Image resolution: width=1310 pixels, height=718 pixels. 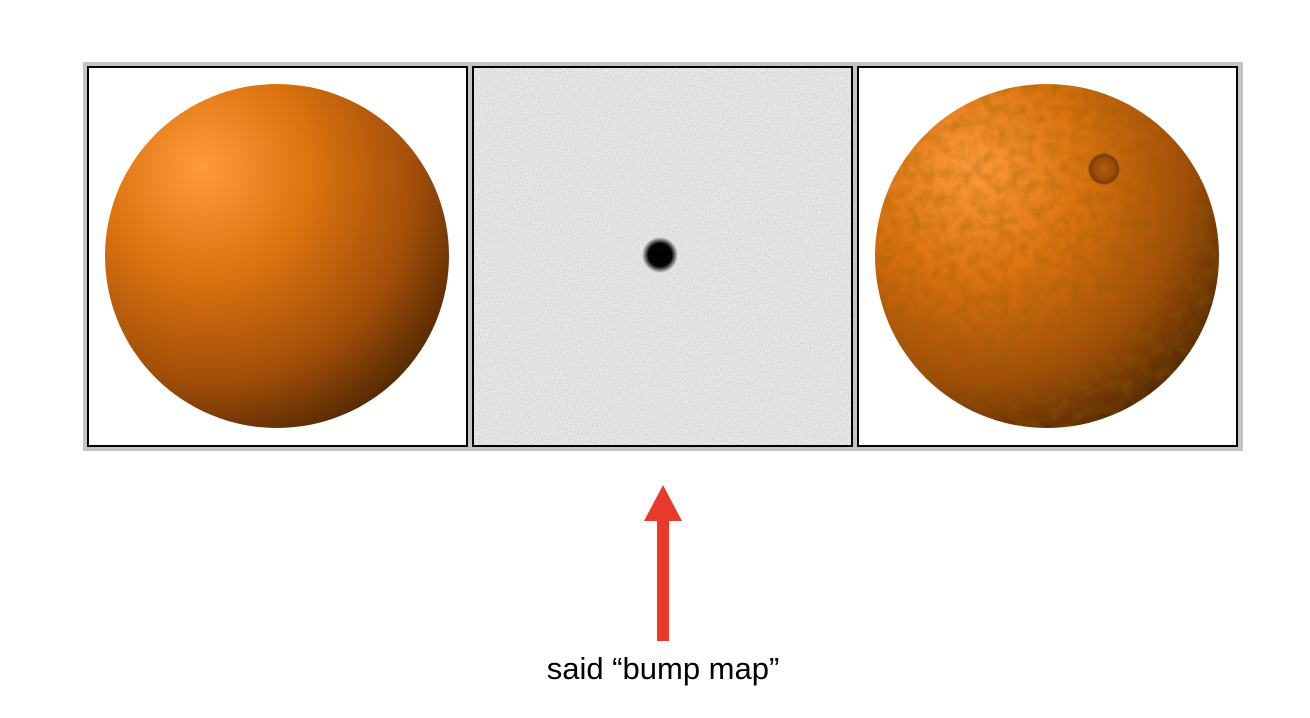 I want to click on bump-dot, so click(x=660, y=255).